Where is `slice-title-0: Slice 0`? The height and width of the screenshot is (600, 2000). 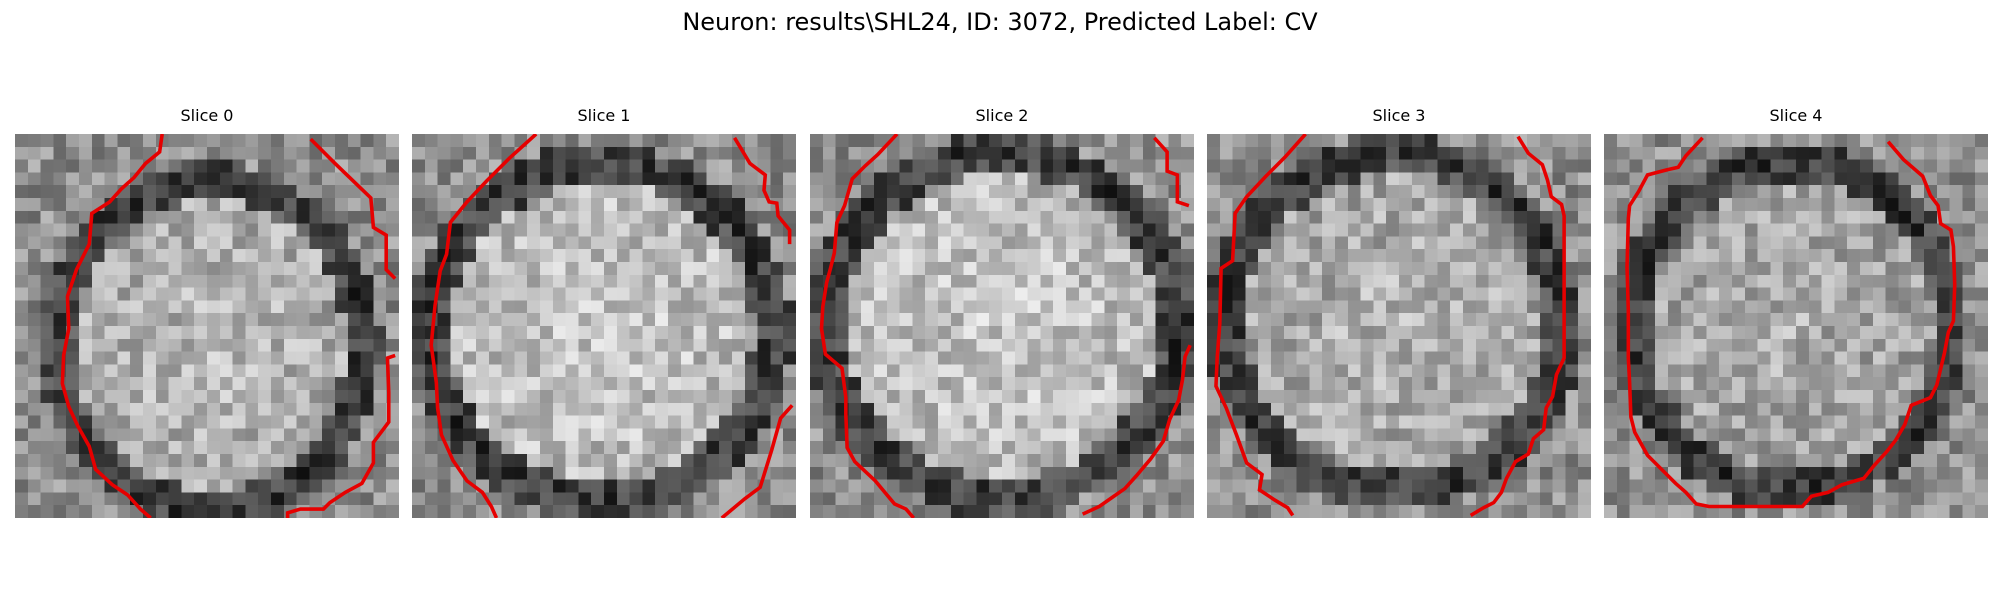 slice-title-0: Slice 0 is located at coordinates (207, 115).